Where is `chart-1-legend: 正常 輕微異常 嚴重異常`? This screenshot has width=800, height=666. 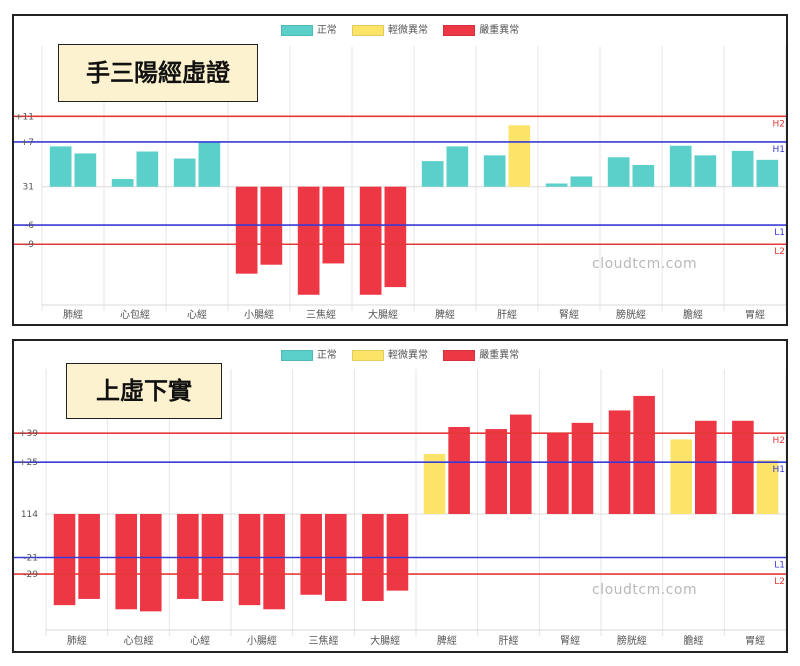
chart-1-legend: 正常 輕微異常 嚴重異常 is located at coordinates (400, 28).